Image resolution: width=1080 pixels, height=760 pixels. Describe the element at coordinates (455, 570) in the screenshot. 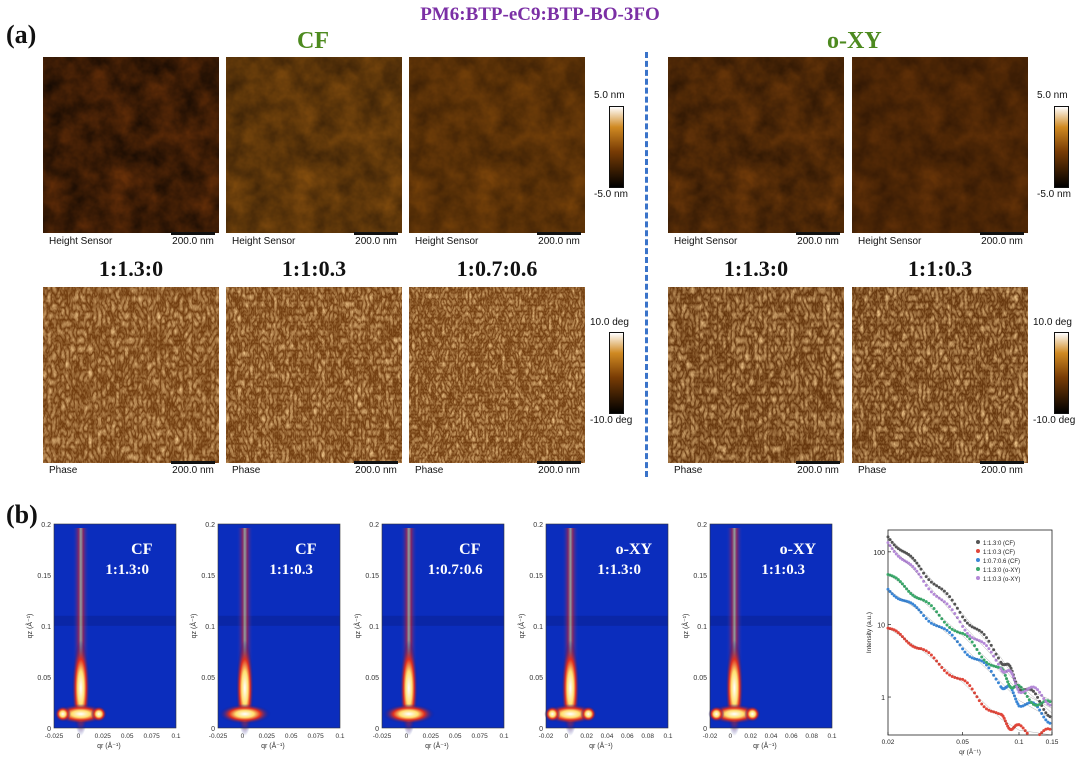

I see `map-label-ratio: 1:0.7:0.6` at that location.